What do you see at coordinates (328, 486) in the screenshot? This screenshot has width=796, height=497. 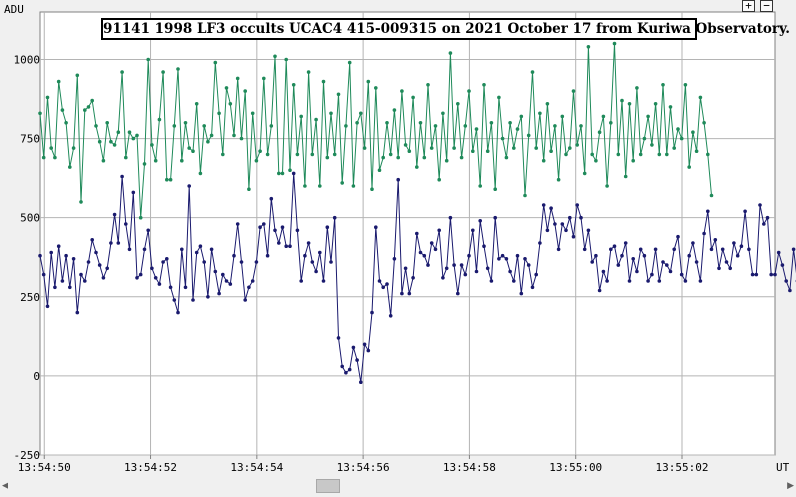 I see `scroll-thumb` at bounding box center [328, 486].